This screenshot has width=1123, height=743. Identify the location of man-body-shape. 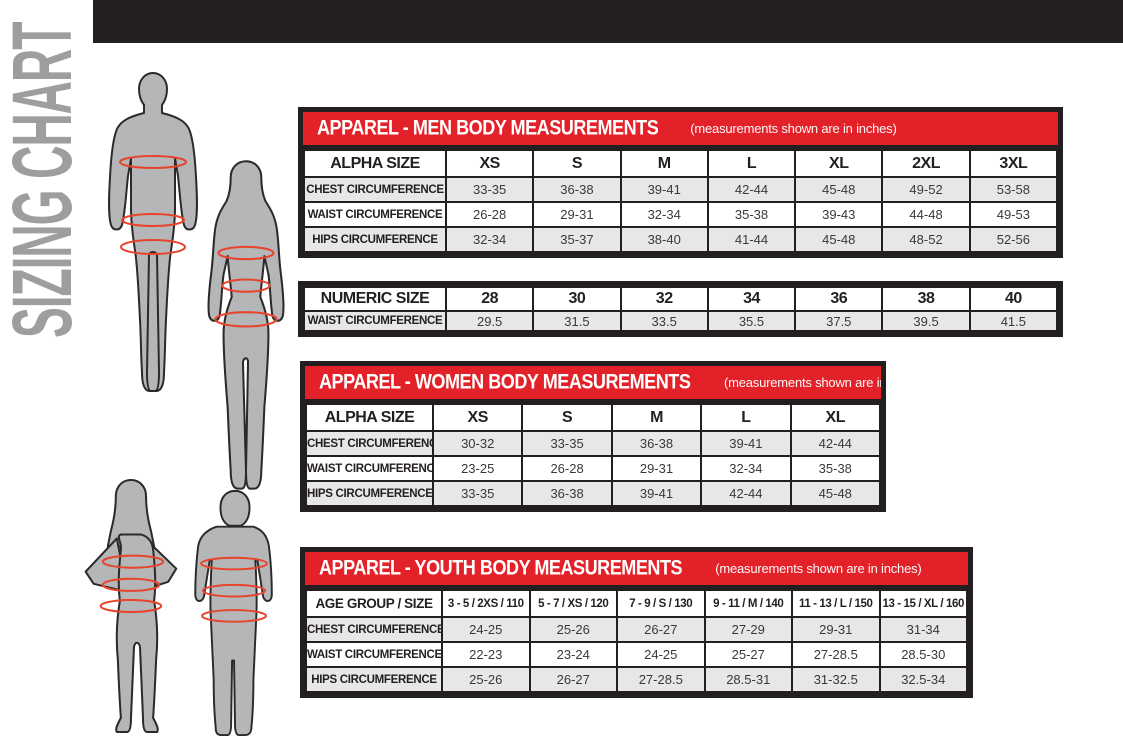
(153, 232).